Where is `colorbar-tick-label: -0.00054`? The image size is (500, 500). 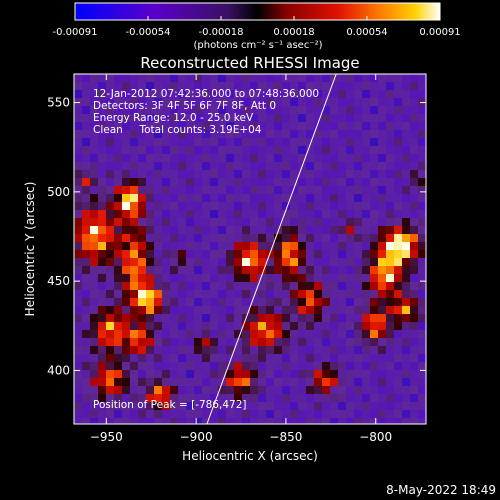
colorbar-tick-label: -0.00054 is located at coordinates (148, 32).